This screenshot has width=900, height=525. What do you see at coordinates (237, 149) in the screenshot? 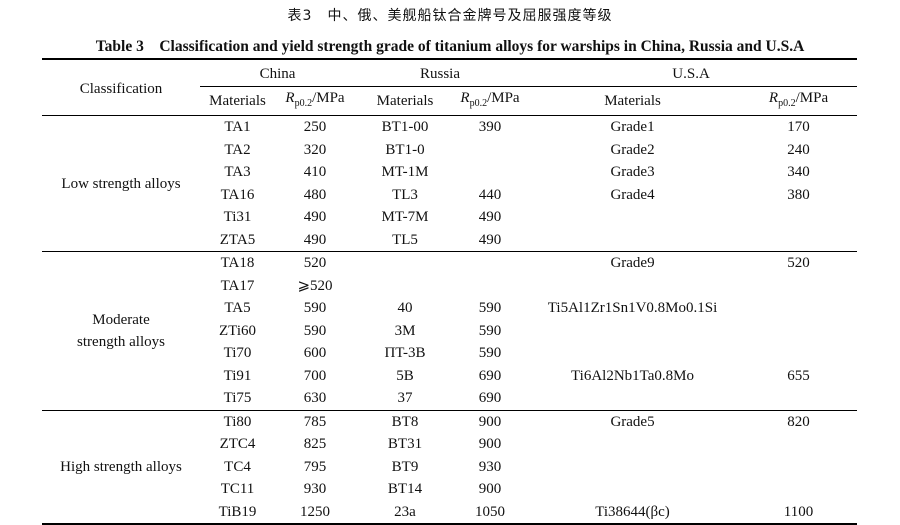
I see `china-material-cell: TA2` at bounding box center [237, 149].